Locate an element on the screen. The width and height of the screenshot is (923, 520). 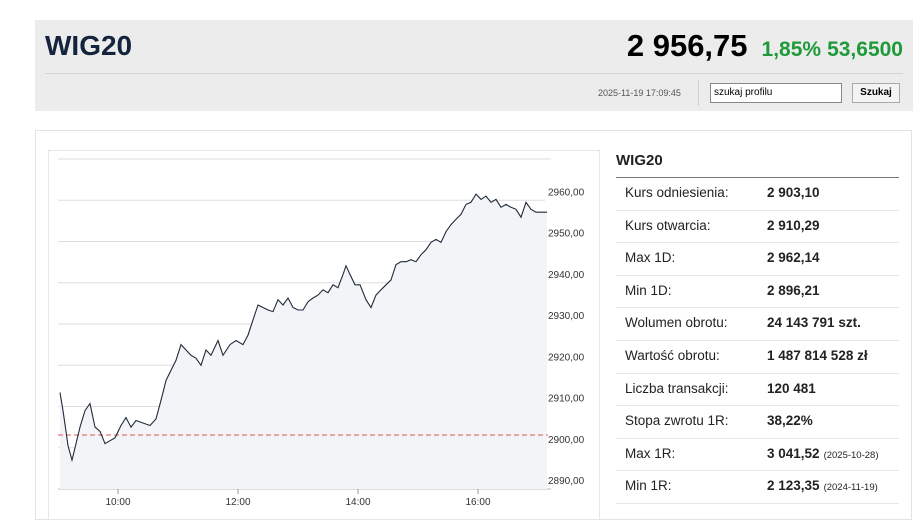
table-row: Stopa zwrotu 1R: 38,22% is located at coordinates (757, 422).